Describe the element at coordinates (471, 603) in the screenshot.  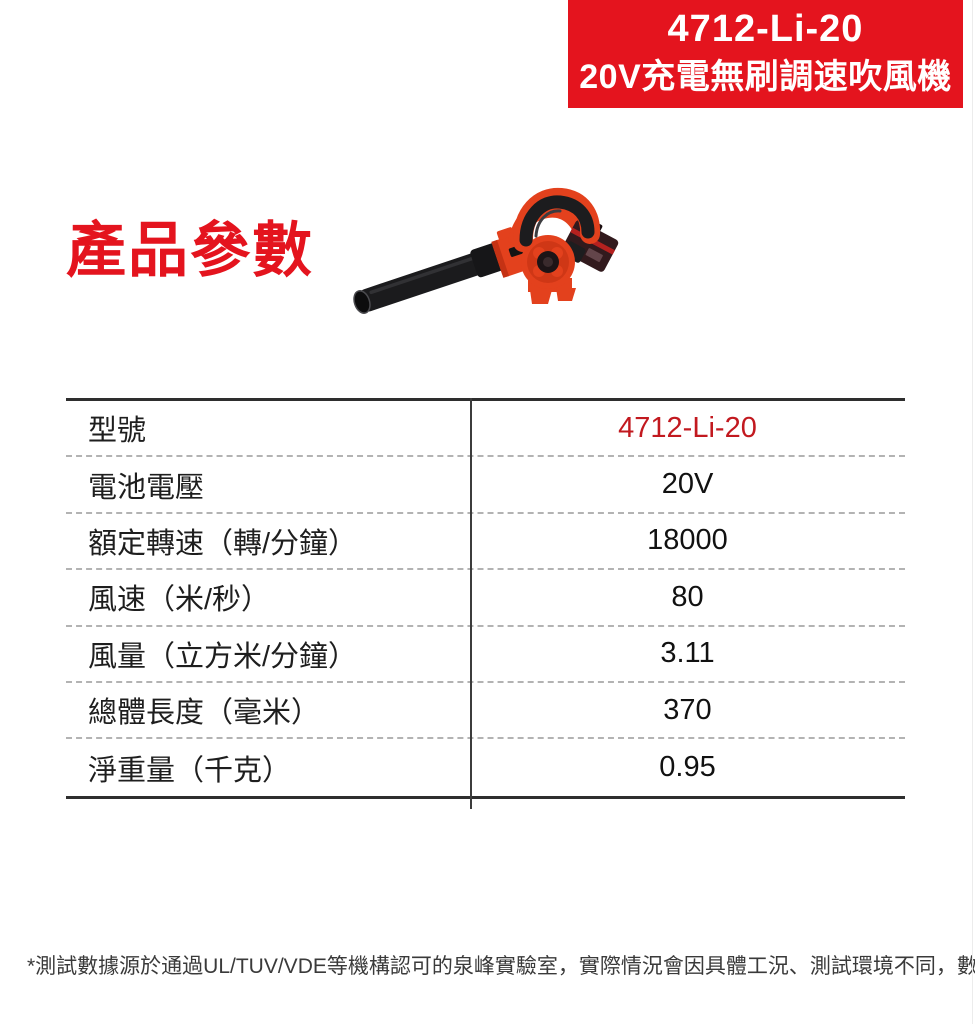
I see `table-column-divider` at that location.